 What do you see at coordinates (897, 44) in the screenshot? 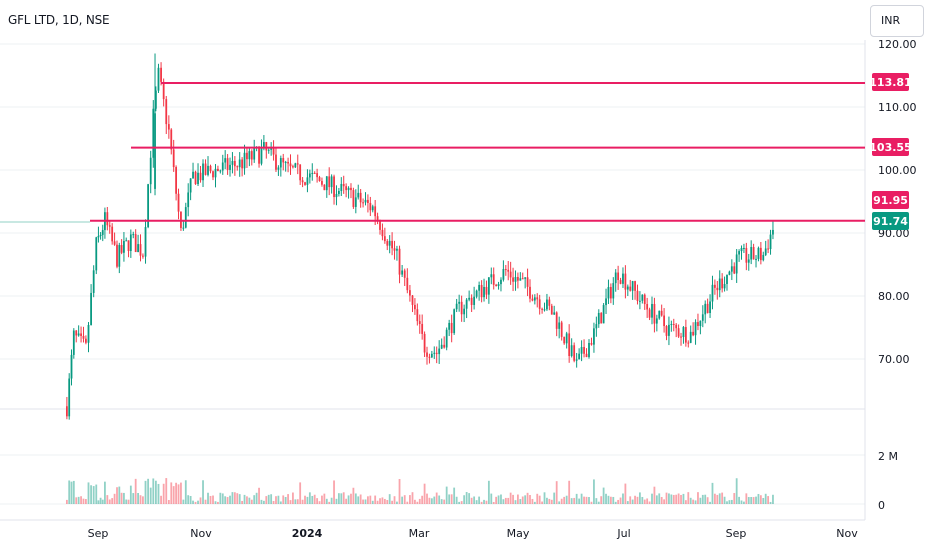
I see `price-tick-label: 120.00` at bounding box center [897, 44].